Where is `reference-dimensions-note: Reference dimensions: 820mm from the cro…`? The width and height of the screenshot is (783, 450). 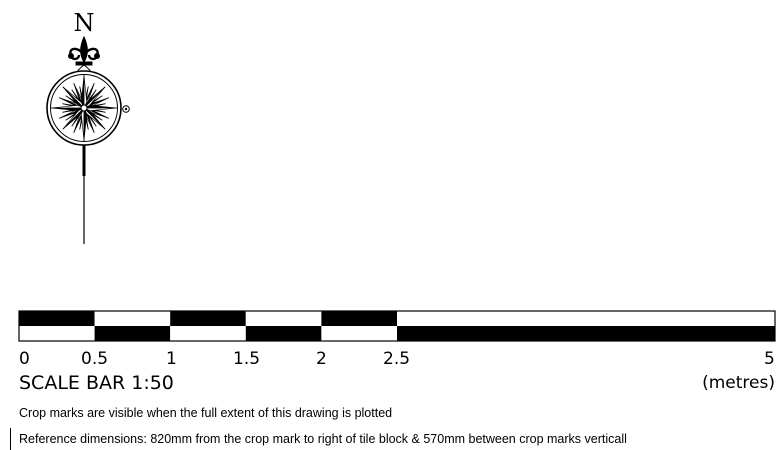
reference-dimensions-note: Reference dimensions: 820mm from the cro… is located at coordinates (323, 439).